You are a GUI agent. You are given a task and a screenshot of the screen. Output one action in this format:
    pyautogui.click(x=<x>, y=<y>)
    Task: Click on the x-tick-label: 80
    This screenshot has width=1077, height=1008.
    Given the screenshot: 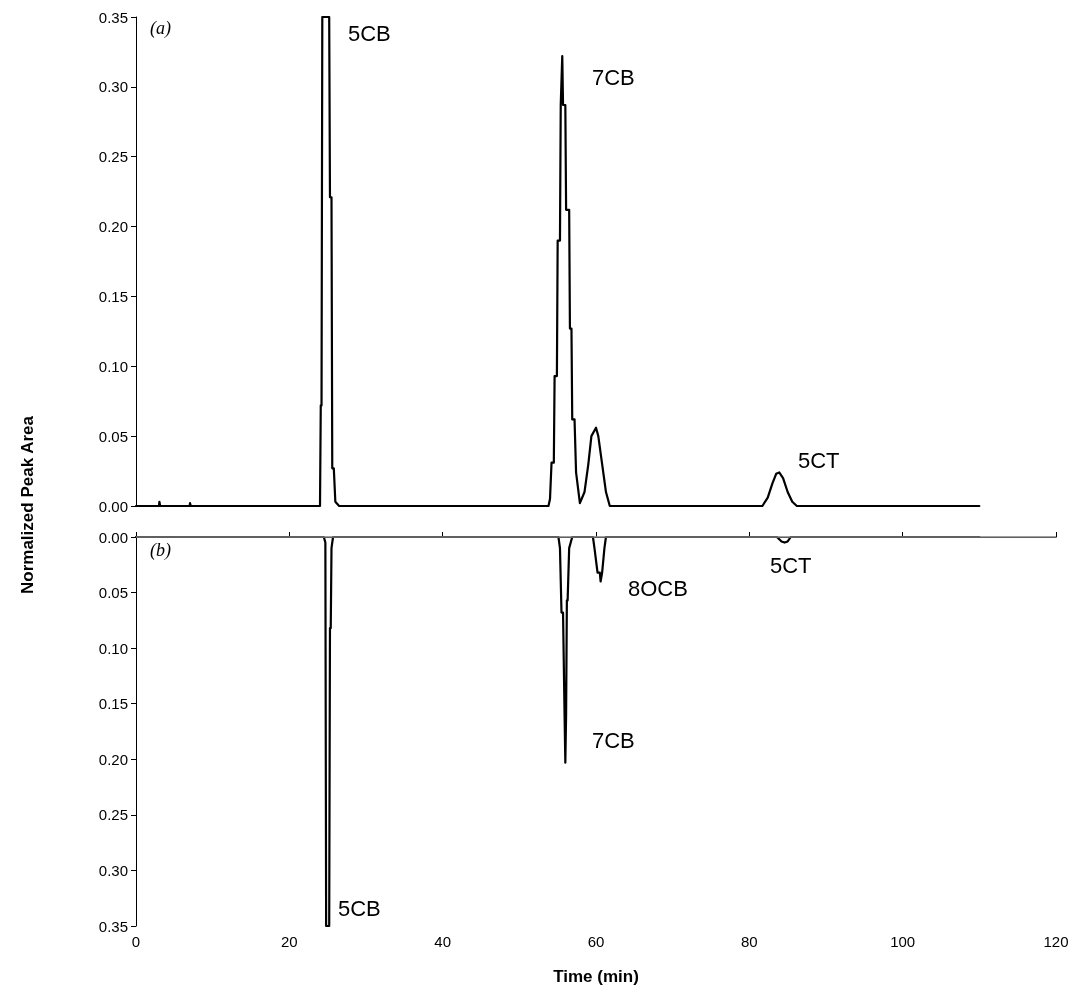 What is the action you would take?
    pyautogui.click(x=749, y=941)
    